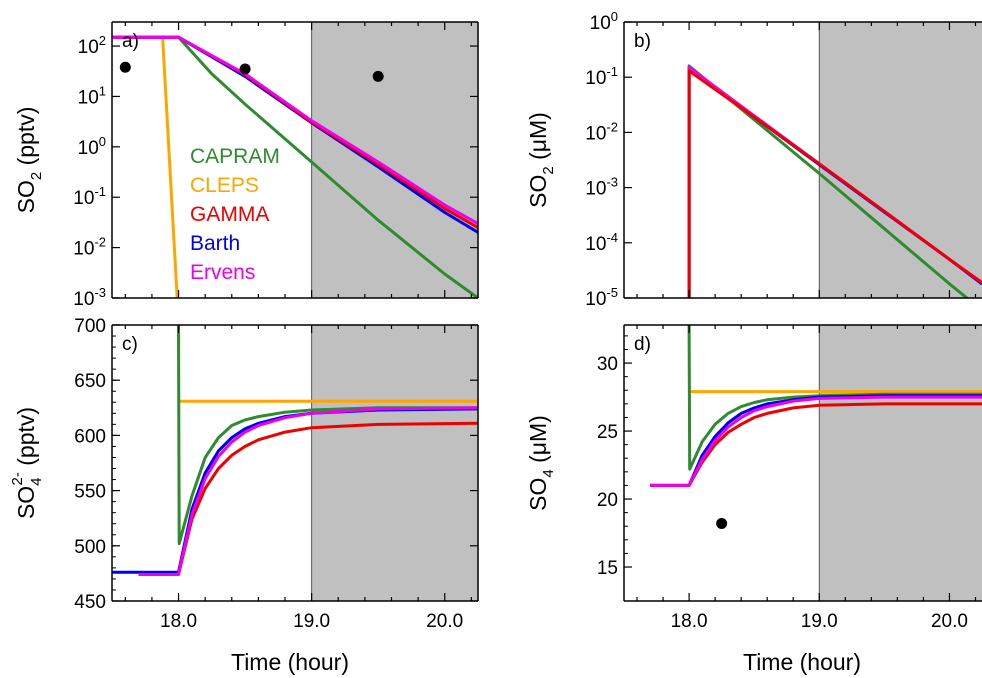  Describe the element at coordinates (642, 41) in the screenshot. I see `panel-label: b)` at that location.